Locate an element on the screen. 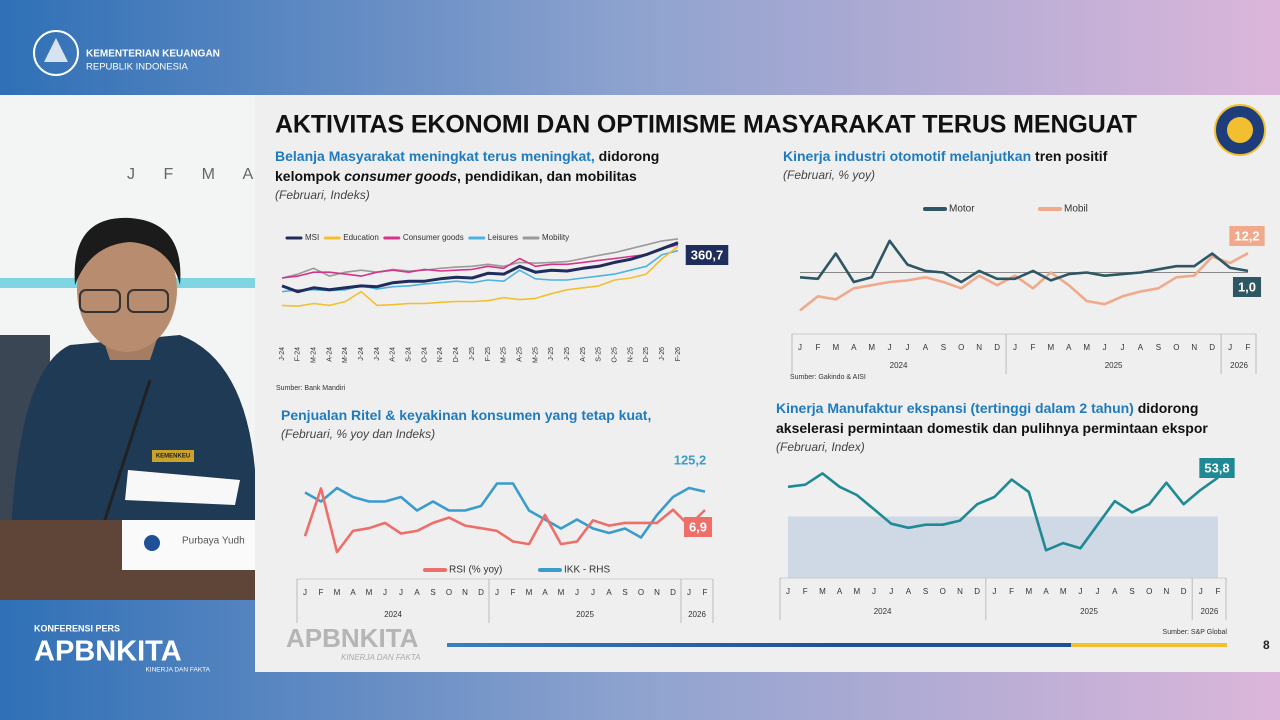 The height and width of the screenshot is (720, 1280). footer-brand: APBNKITA is located at coordinates (352, 638).